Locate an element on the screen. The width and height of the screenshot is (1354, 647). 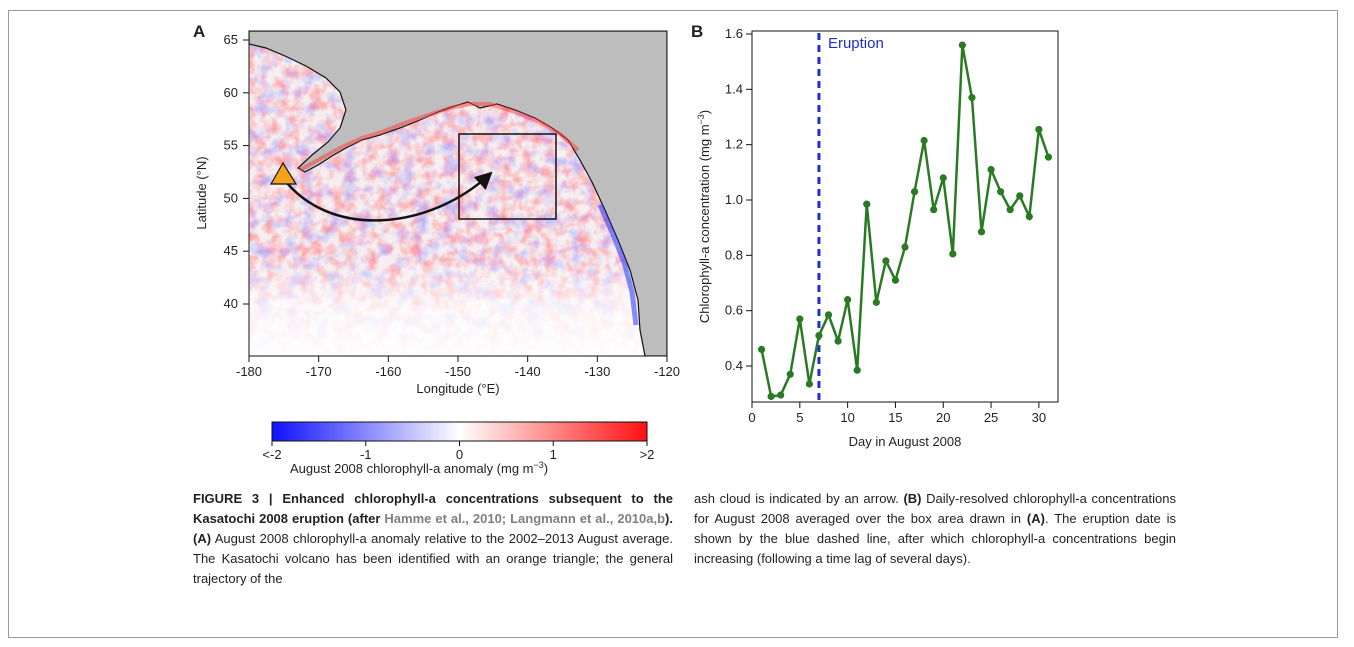
map-y-label: Latitude (°N) is located at coordinates (201, 192).